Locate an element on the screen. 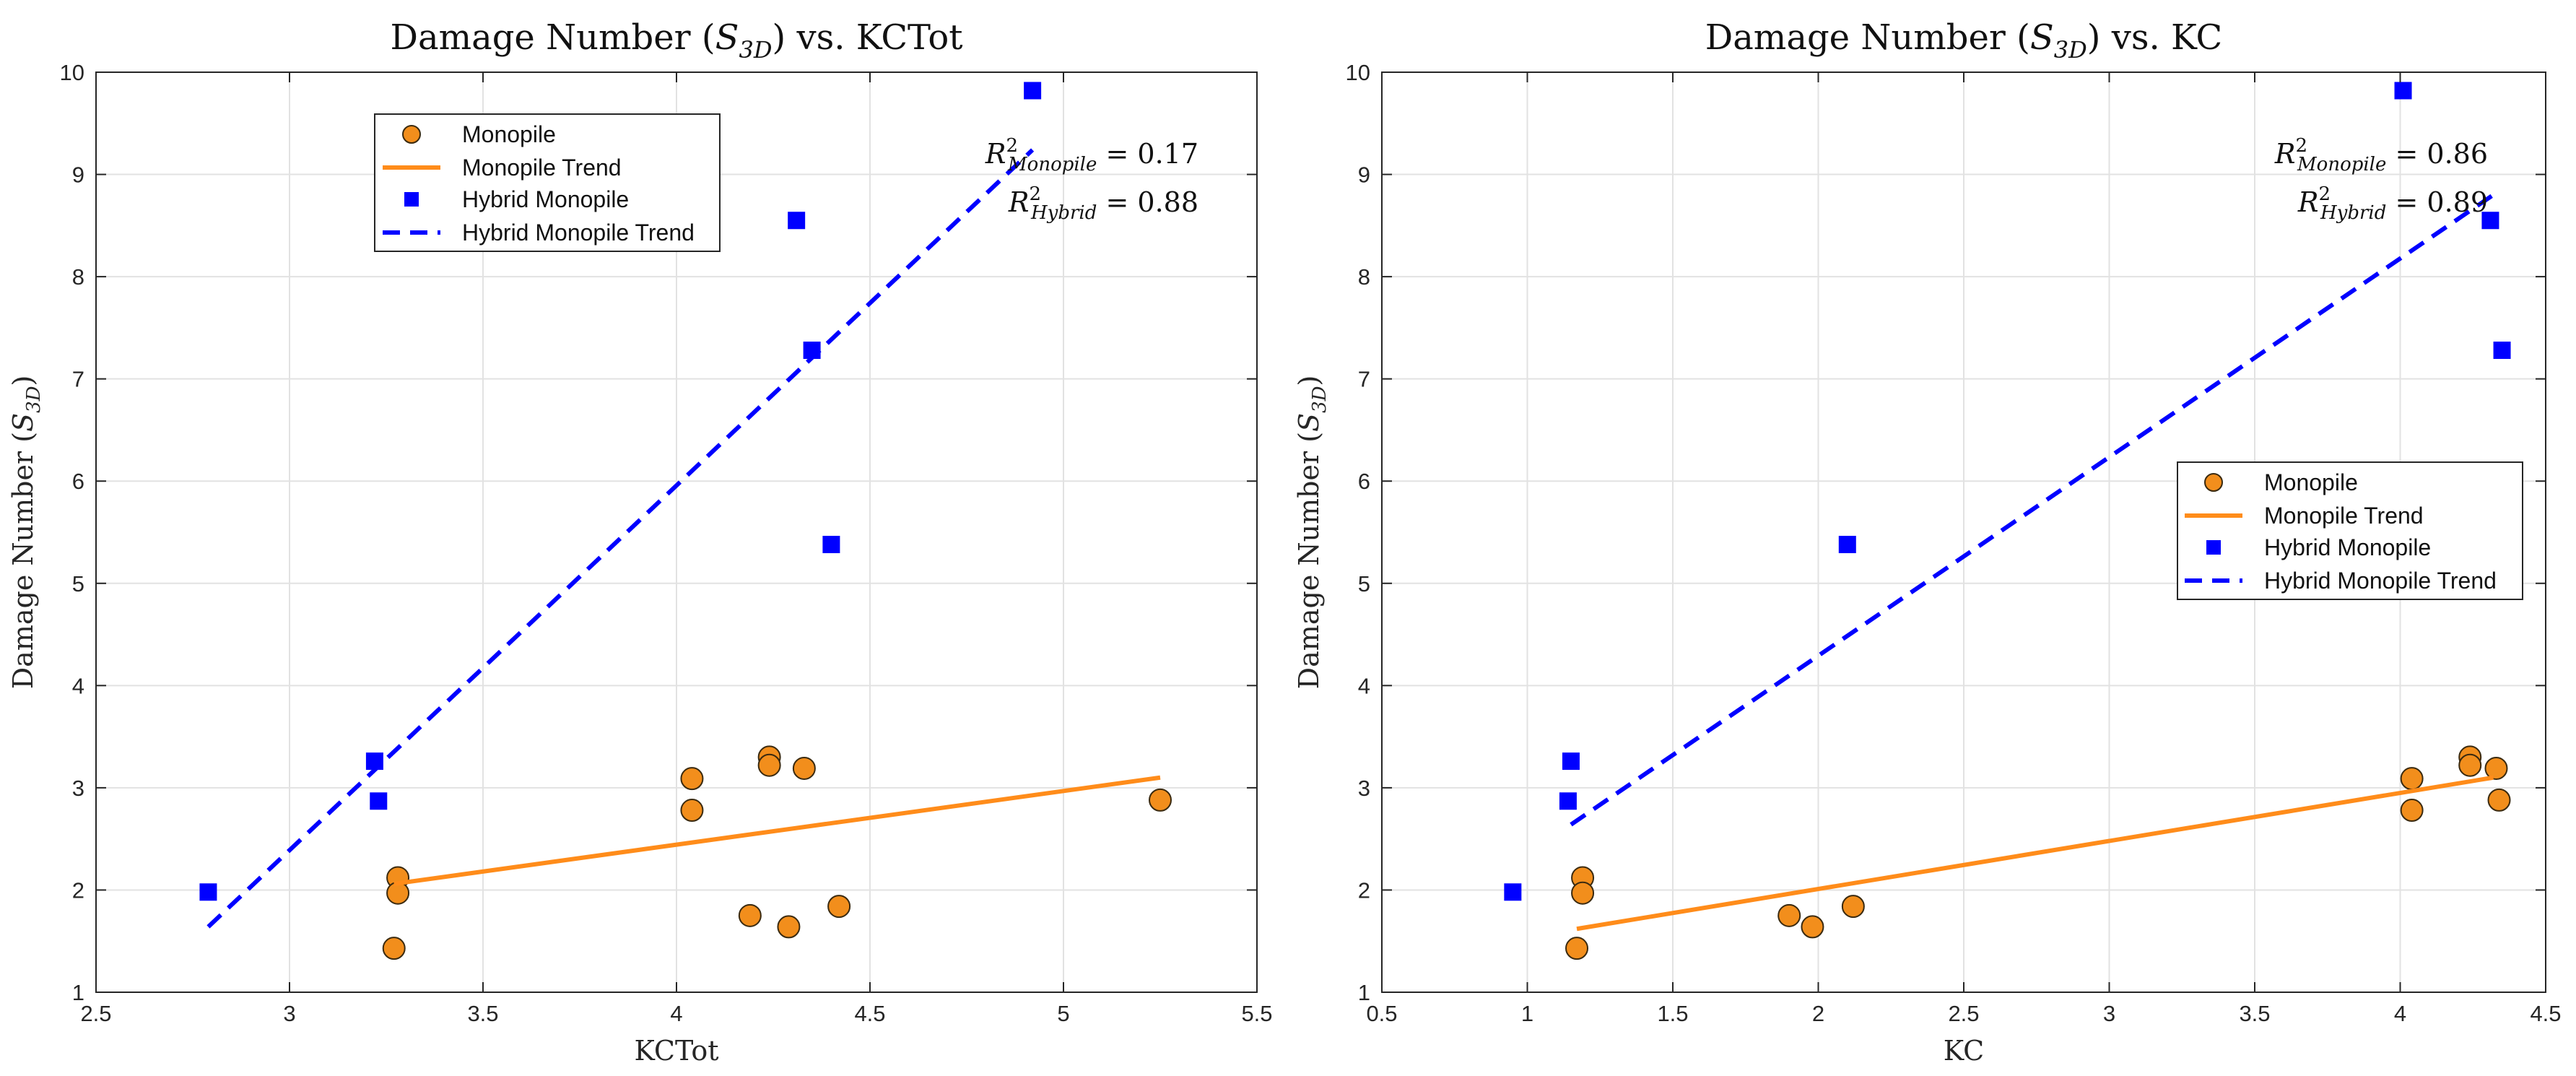 Image resolution: width=2576 pixels, height=1076 pixels. annotation-value: = 0.86 is located at coordinates (2437, 154).